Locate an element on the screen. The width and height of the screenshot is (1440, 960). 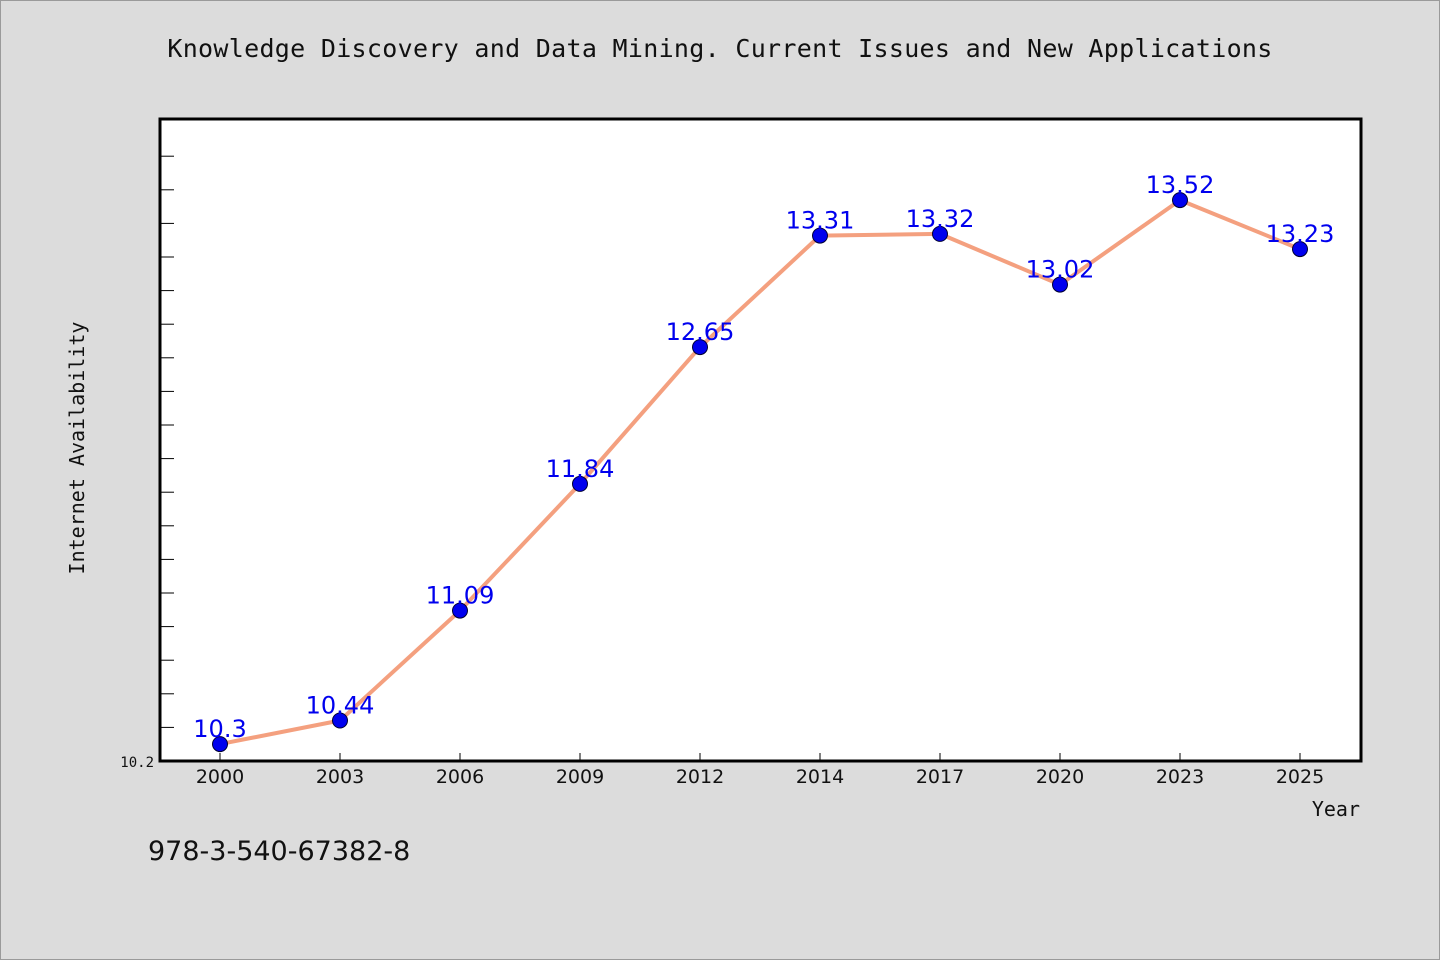
x-tick-label: 2003 is located at coordinates (340, 777).